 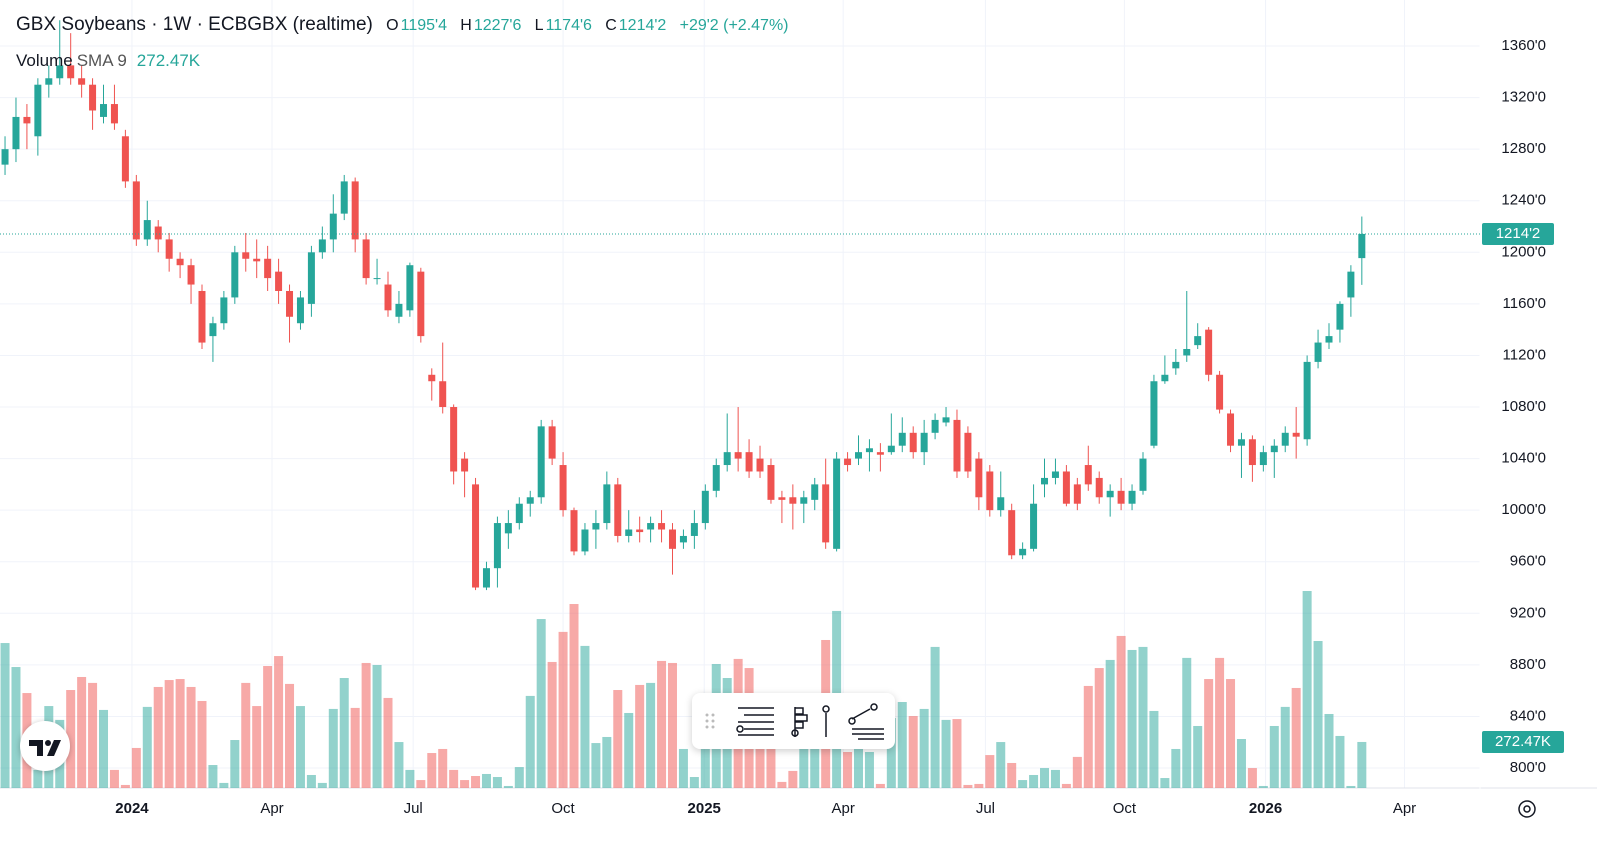 I want to click on y-tick-label: 1360'0, so click(x=1523, y=45).